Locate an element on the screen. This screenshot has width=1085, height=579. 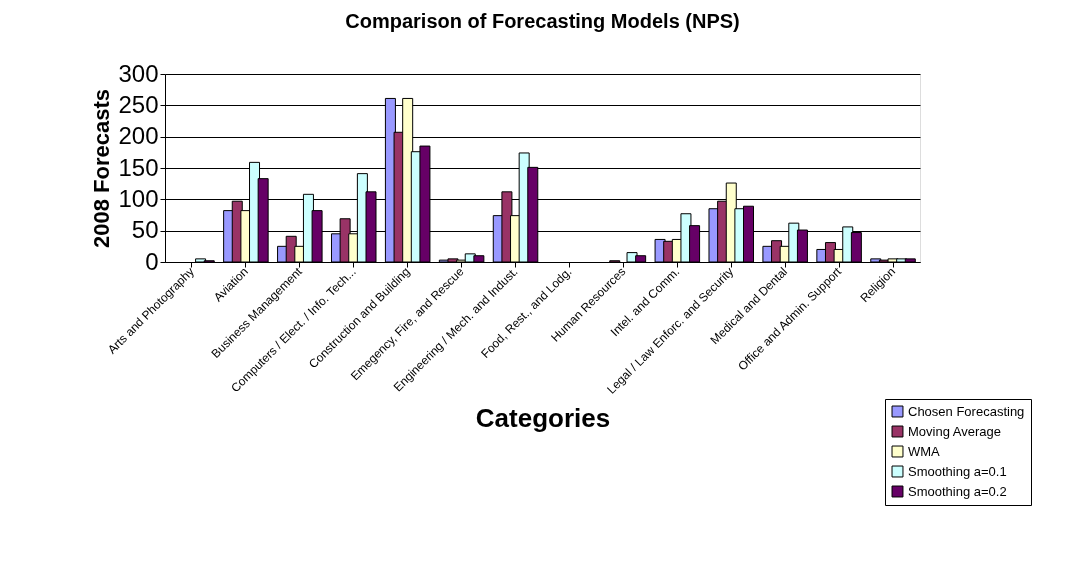
y-tick-label: 0 is located at coordinates (152, 261).